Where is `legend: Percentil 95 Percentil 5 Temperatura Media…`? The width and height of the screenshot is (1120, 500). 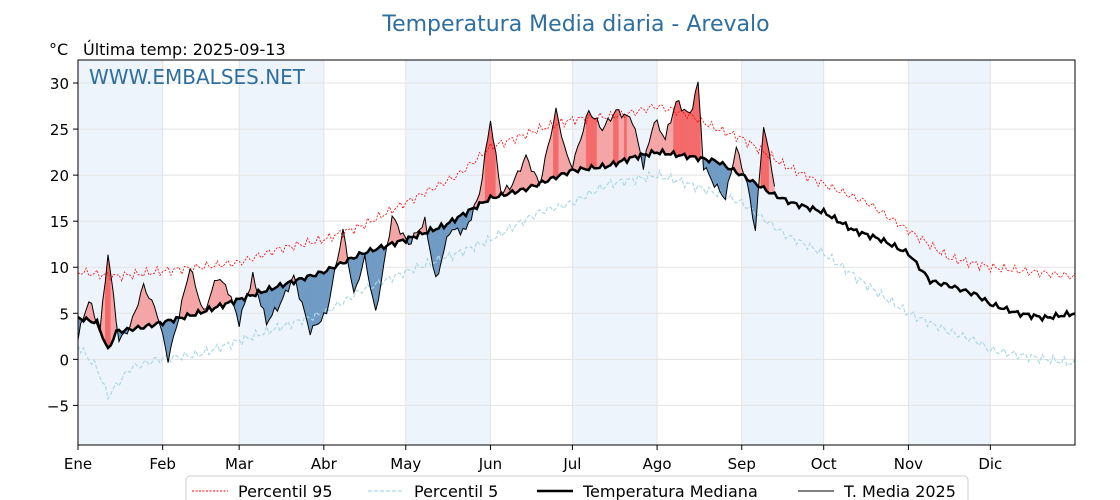 legend: Percentil 95 Percentil 5 Temperatura Media… is located at coordinates (577, 487).